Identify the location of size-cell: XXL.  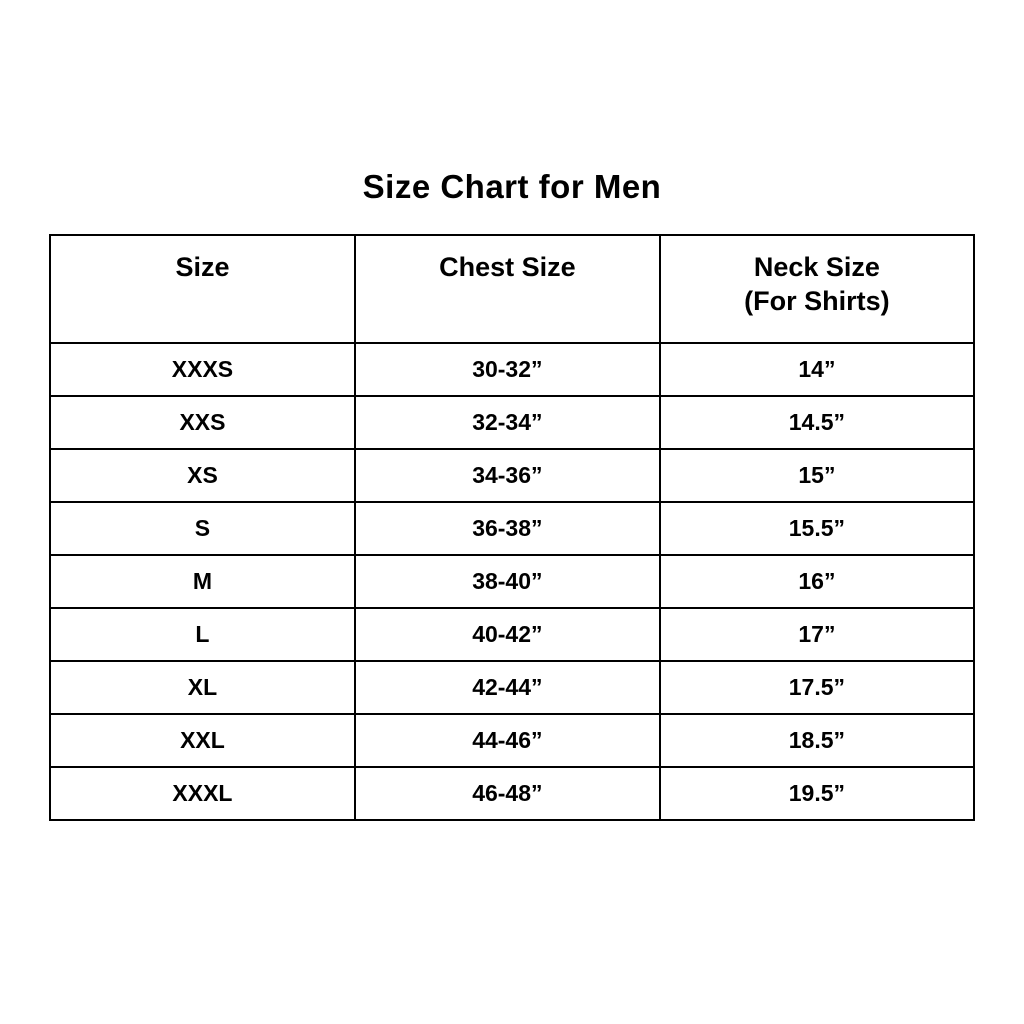
(202, 740).